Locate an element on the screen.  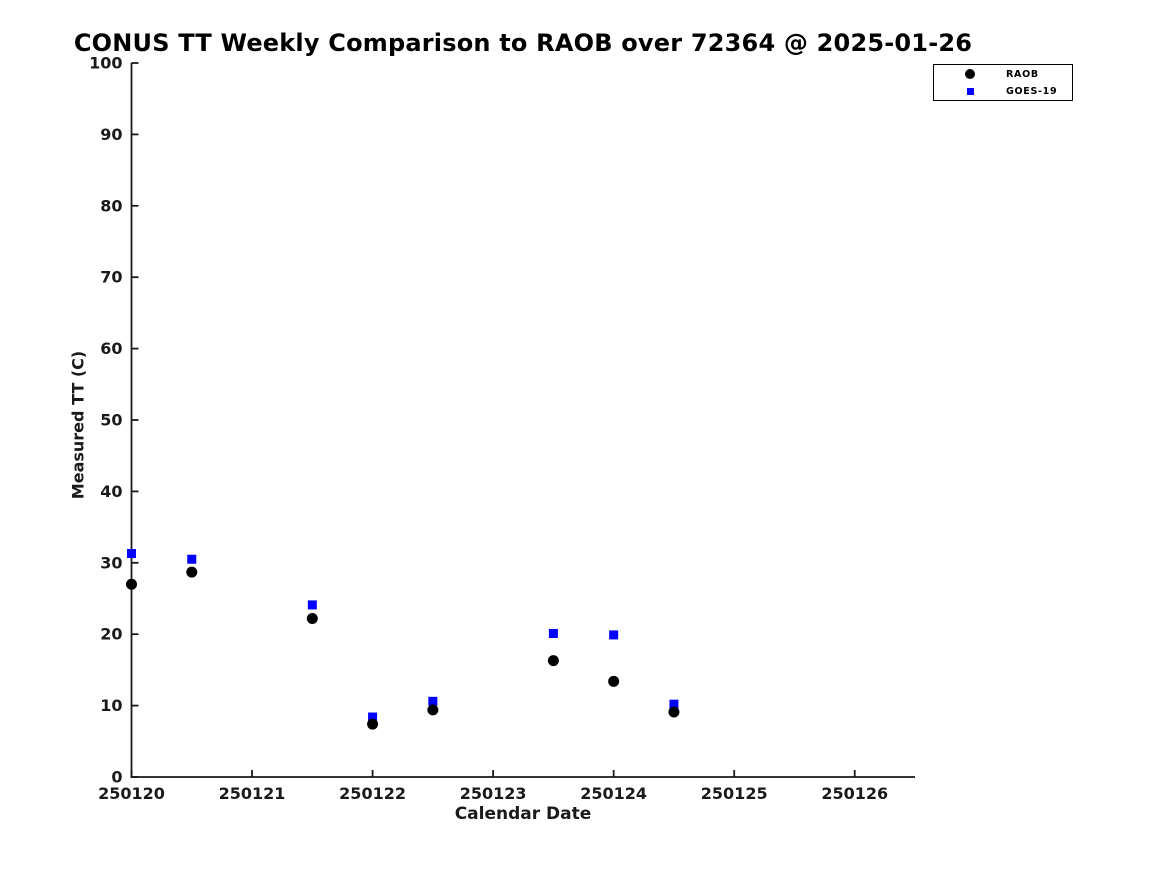
legend-item-raob: RAOB is located at coordinates (1003, 74).